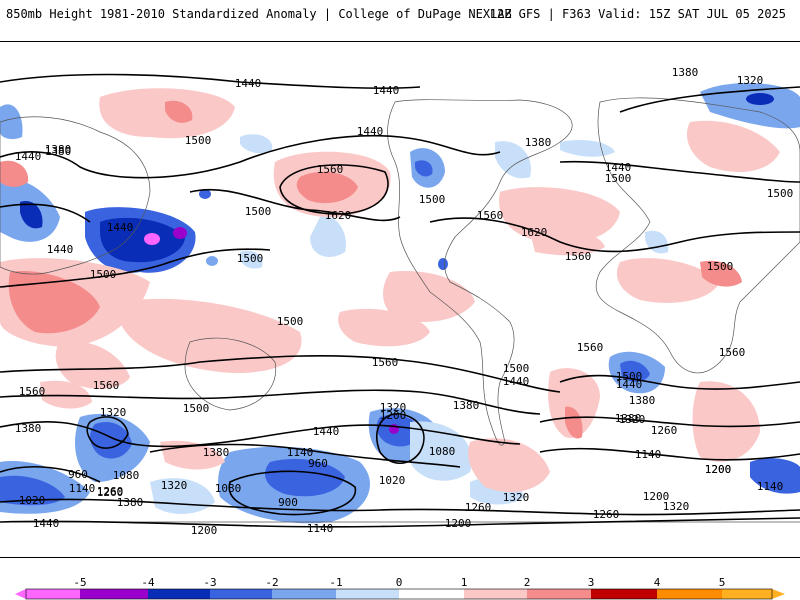  I want to click on colorbar-tick: 1, so click(464, 582).